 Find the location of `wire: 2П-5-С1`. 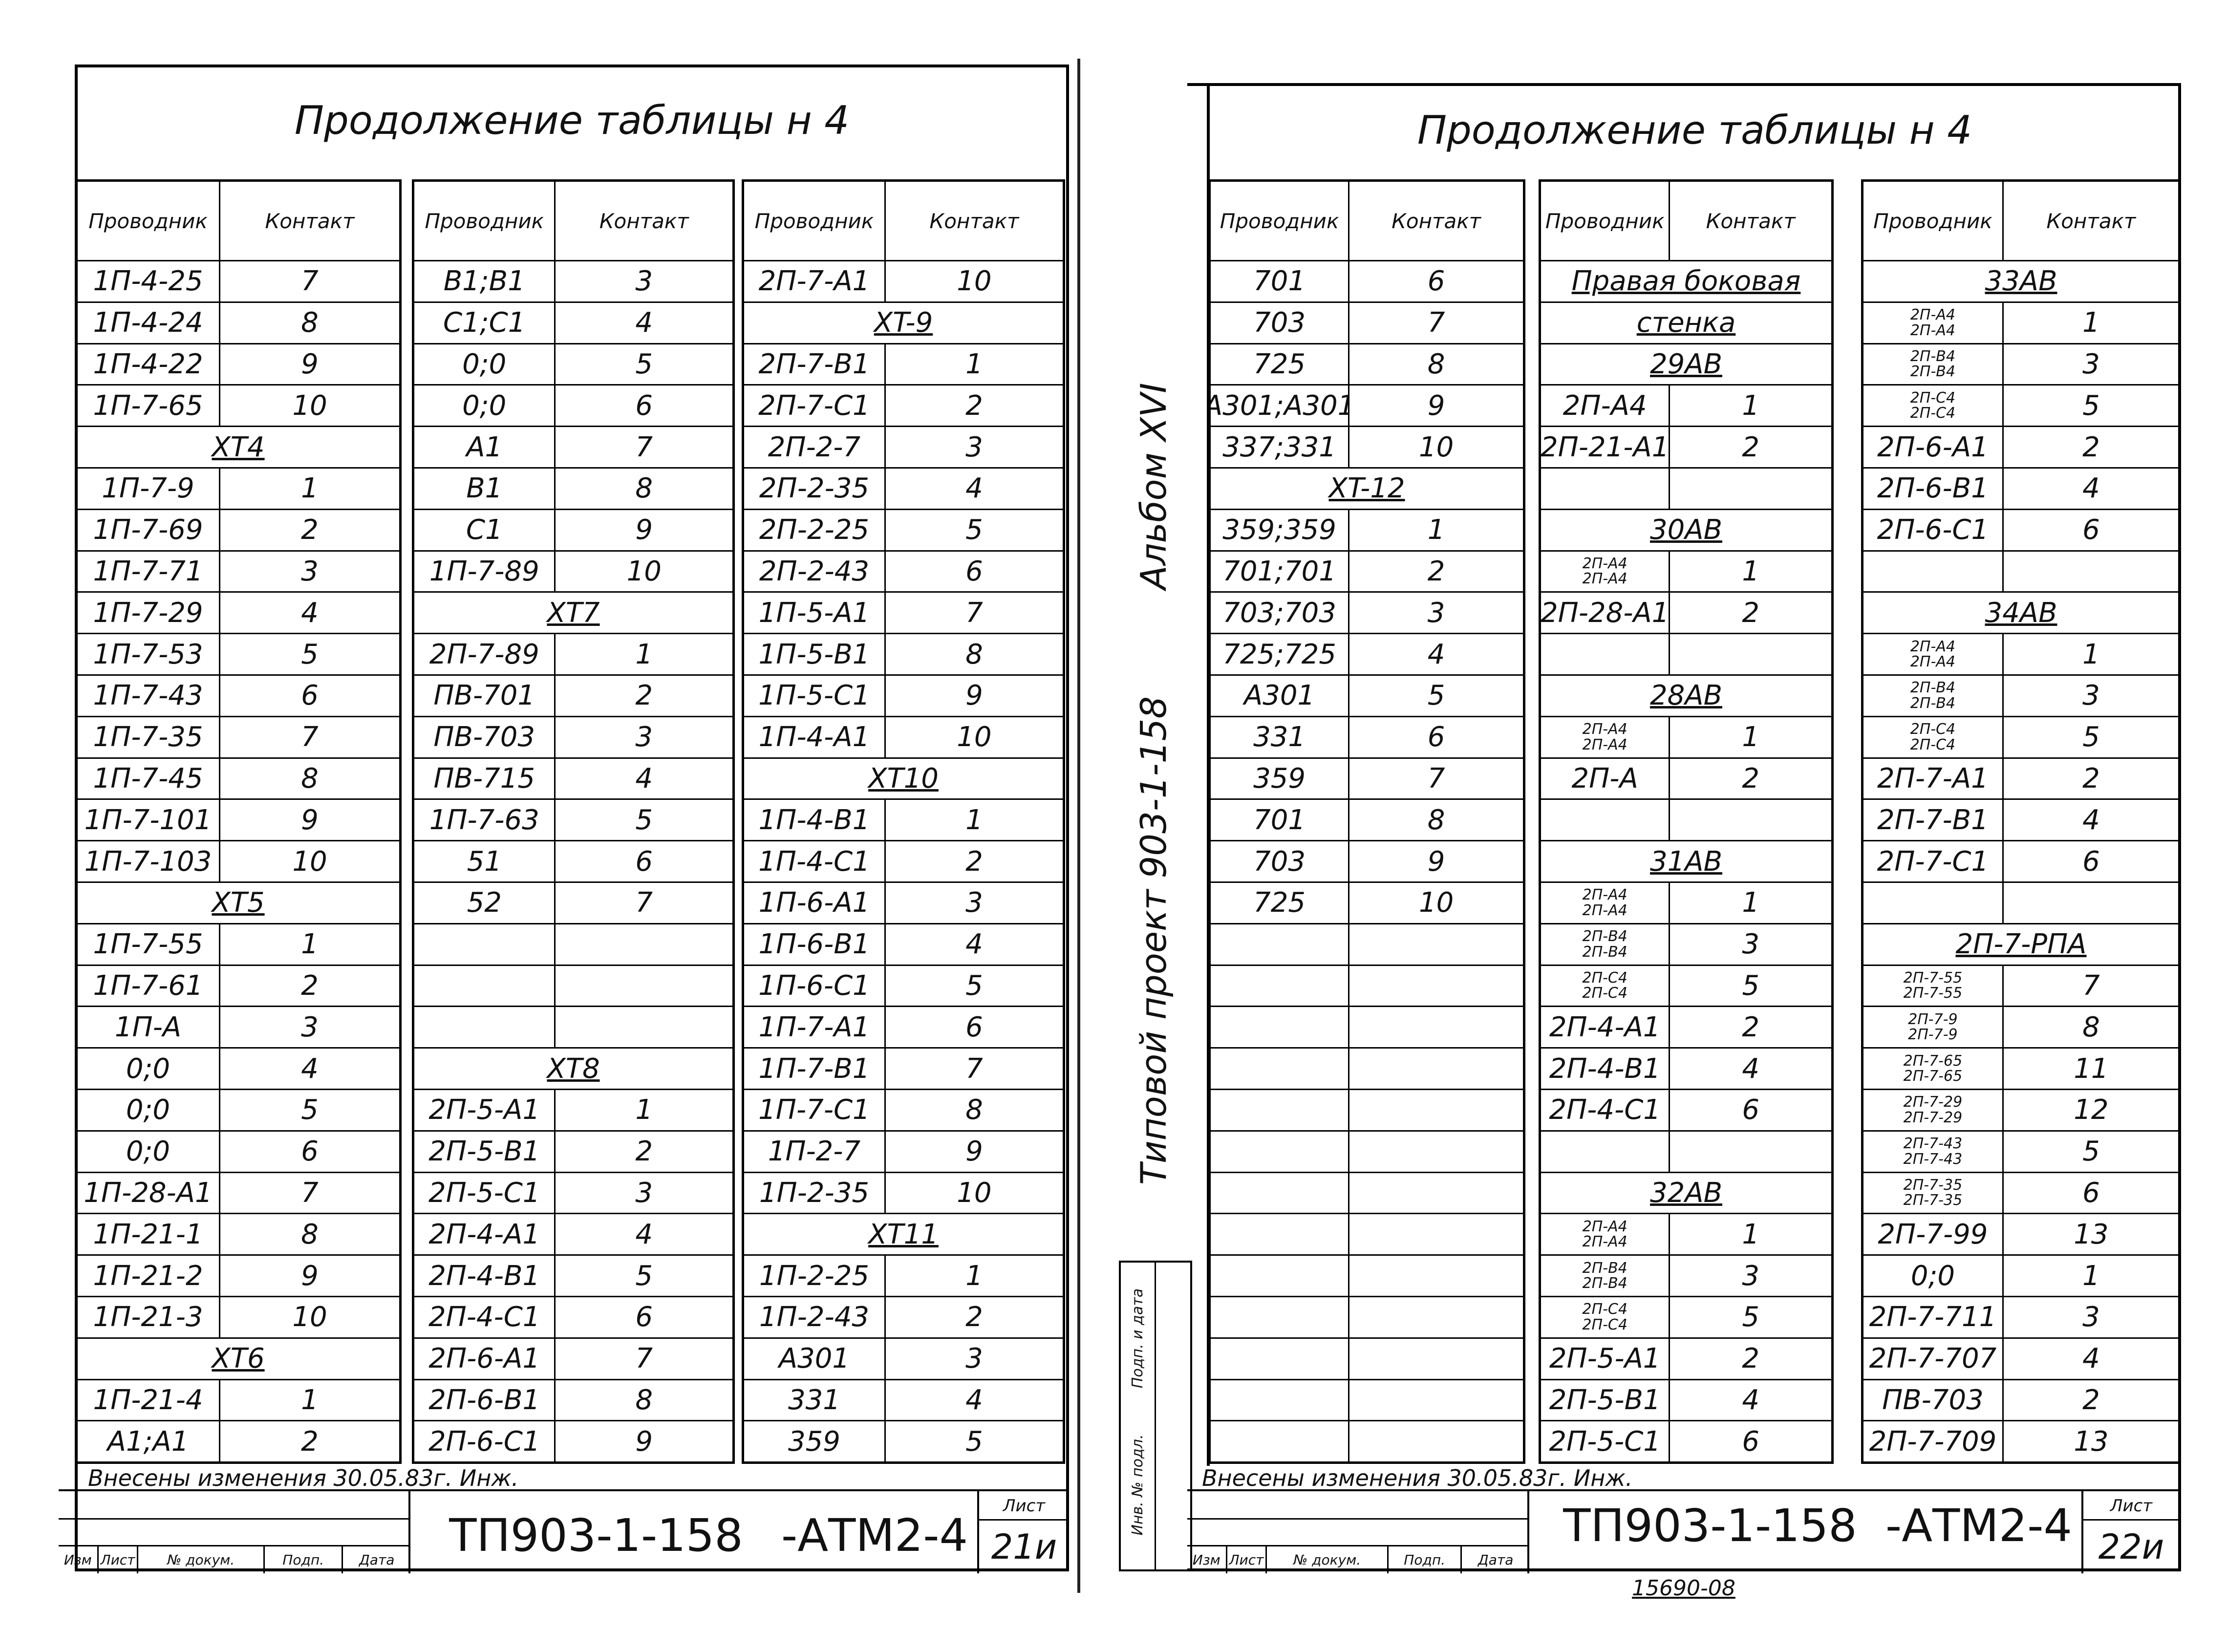

wire: 2П-5-С1 is located at coordinates (485, 1193).